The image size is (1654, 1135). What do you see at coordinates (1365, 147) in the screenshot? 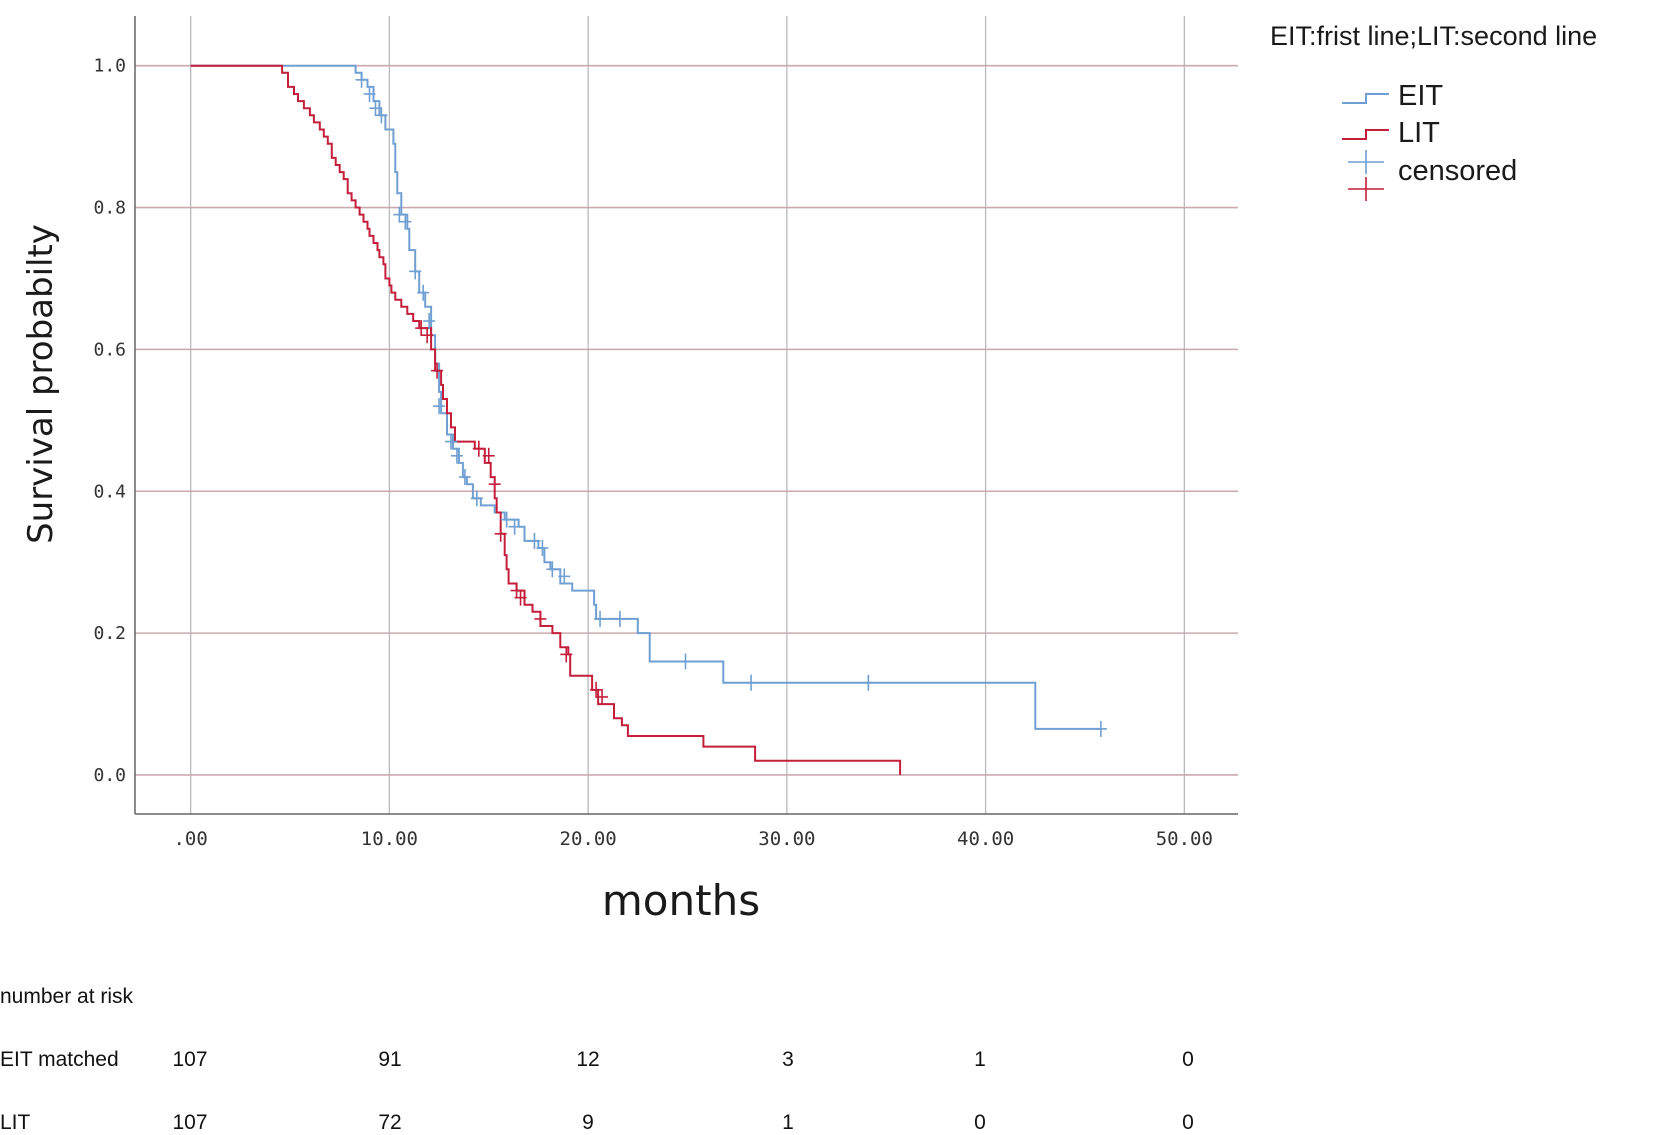
I see `legend-swatches` at bounding box center [1365, 147].